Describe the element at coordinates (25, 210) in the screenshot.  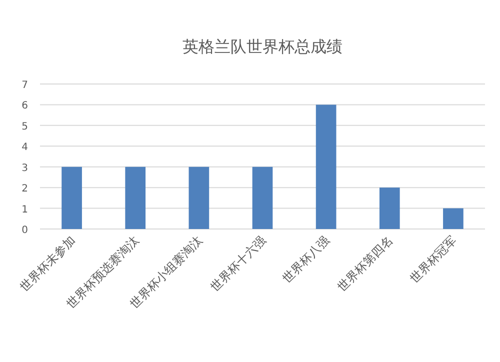
I see `y-tick-label: 1` at that location.